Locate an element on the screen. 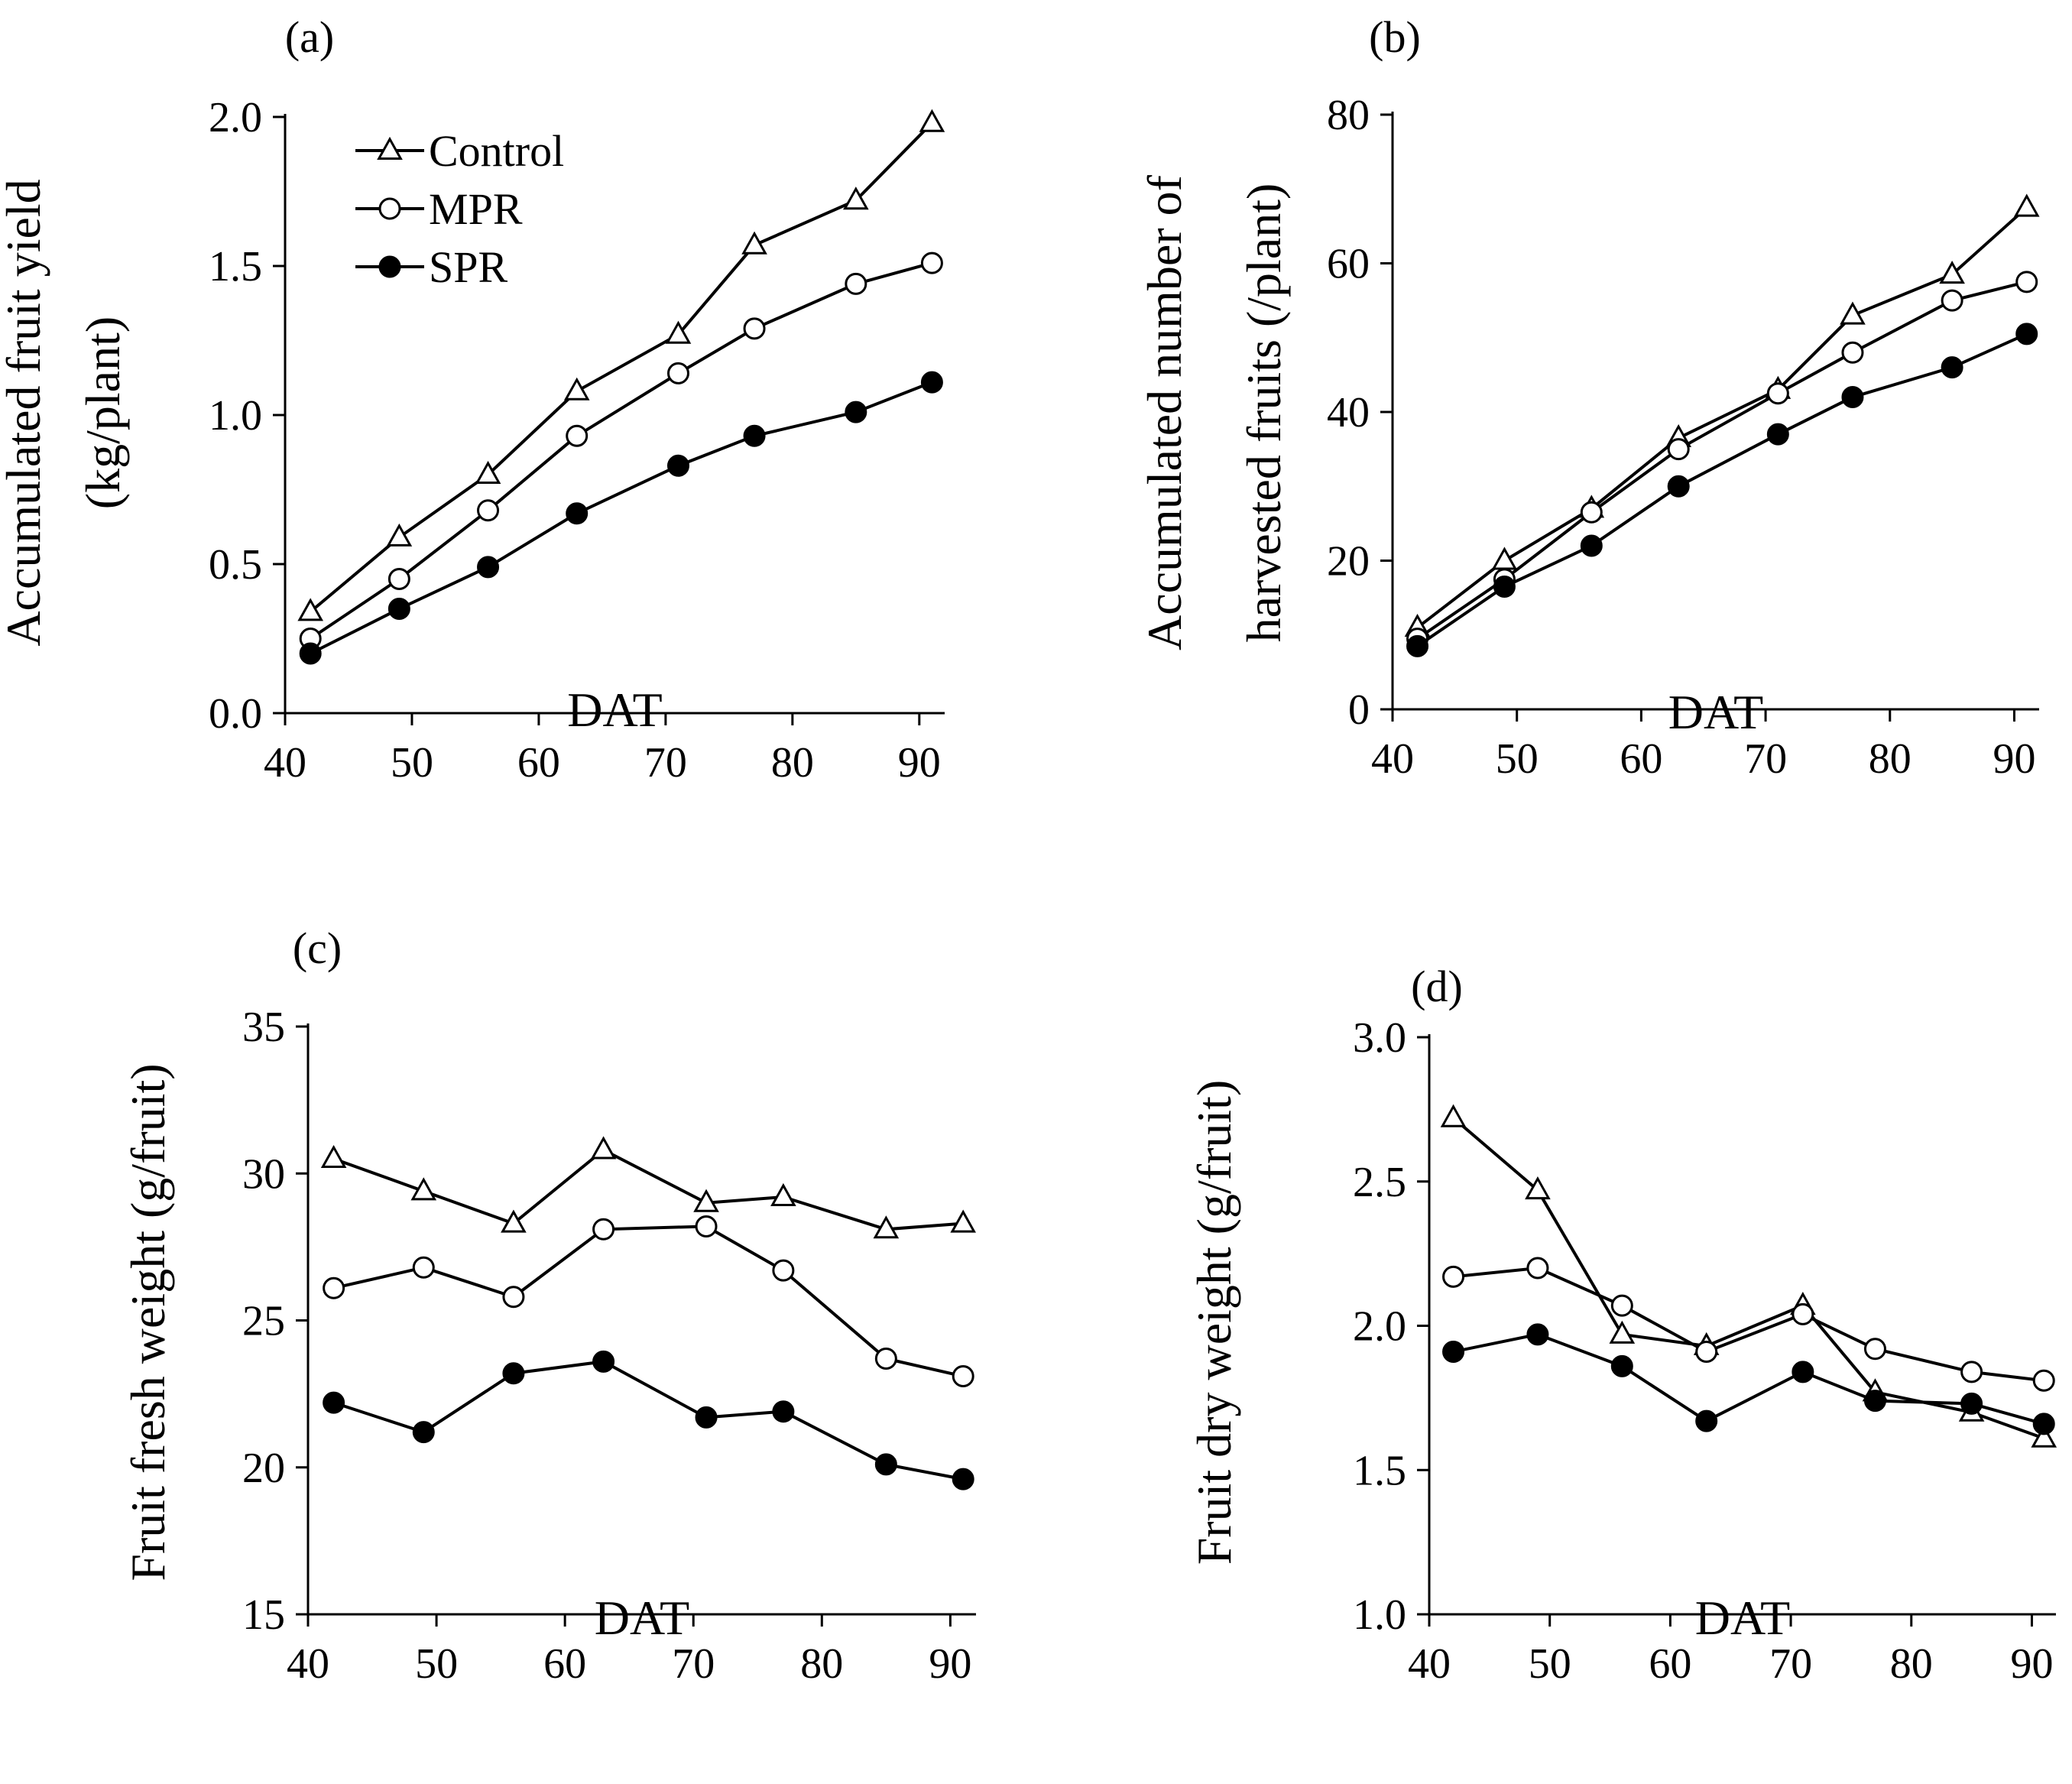 The image size is (2072, 1784). panel-label: (b) is located at coordinates (1395, 37).